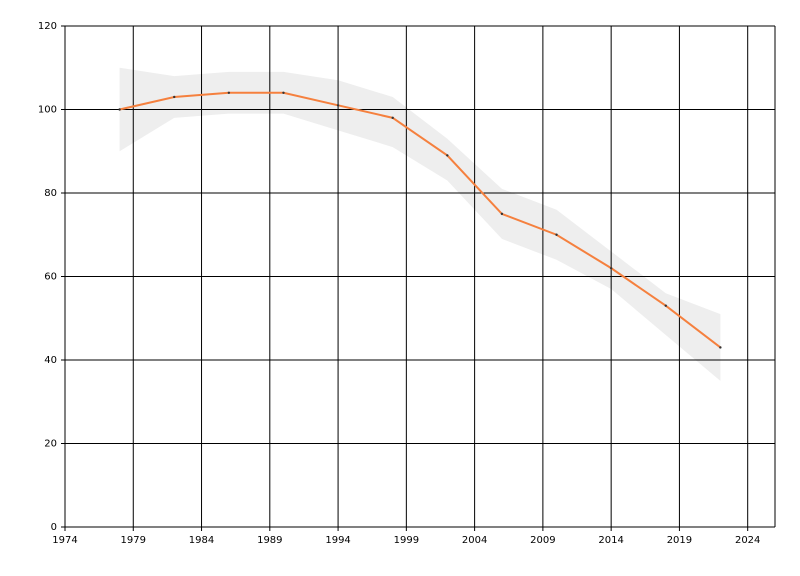 This screenshot has height=576, width=800. I want to click on x-tick-label: 2009, so click(542, 540).